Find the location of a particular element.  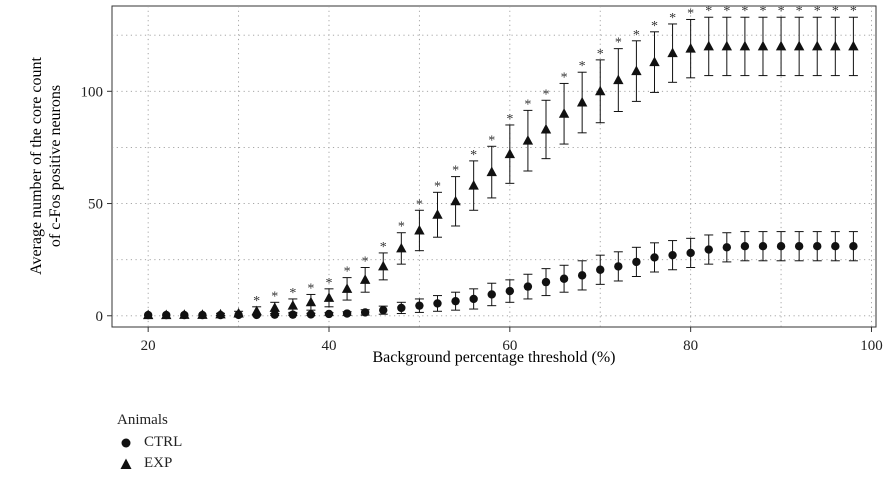

circle-marker-icon is located at coordinates (126, 442).